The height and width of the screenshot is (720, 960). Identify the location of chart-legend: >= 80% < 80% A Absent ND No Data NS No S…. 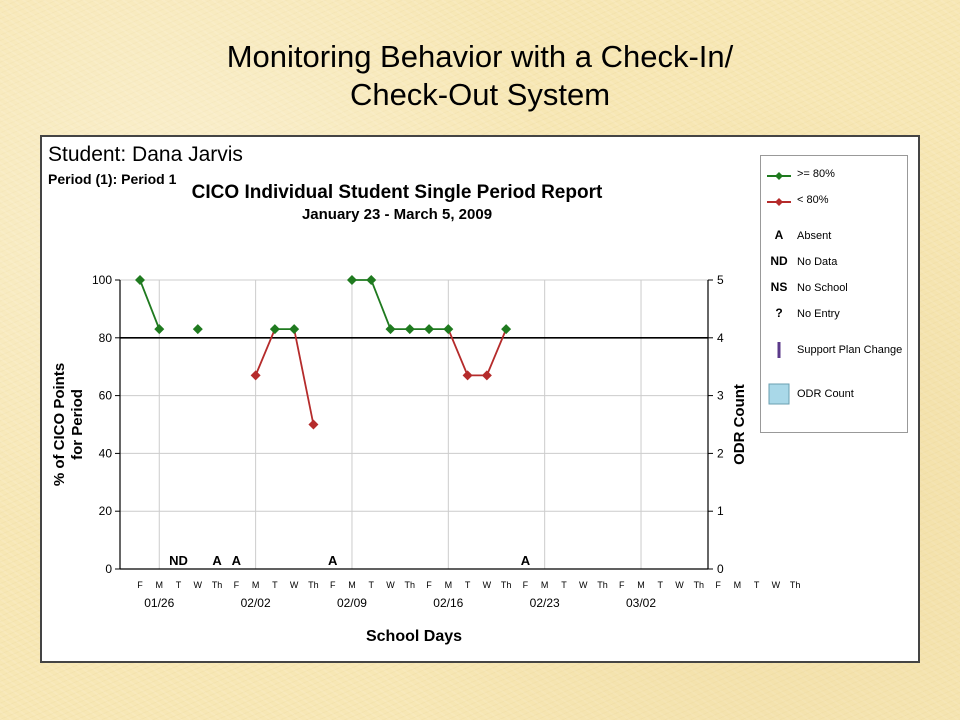
(834, 294).